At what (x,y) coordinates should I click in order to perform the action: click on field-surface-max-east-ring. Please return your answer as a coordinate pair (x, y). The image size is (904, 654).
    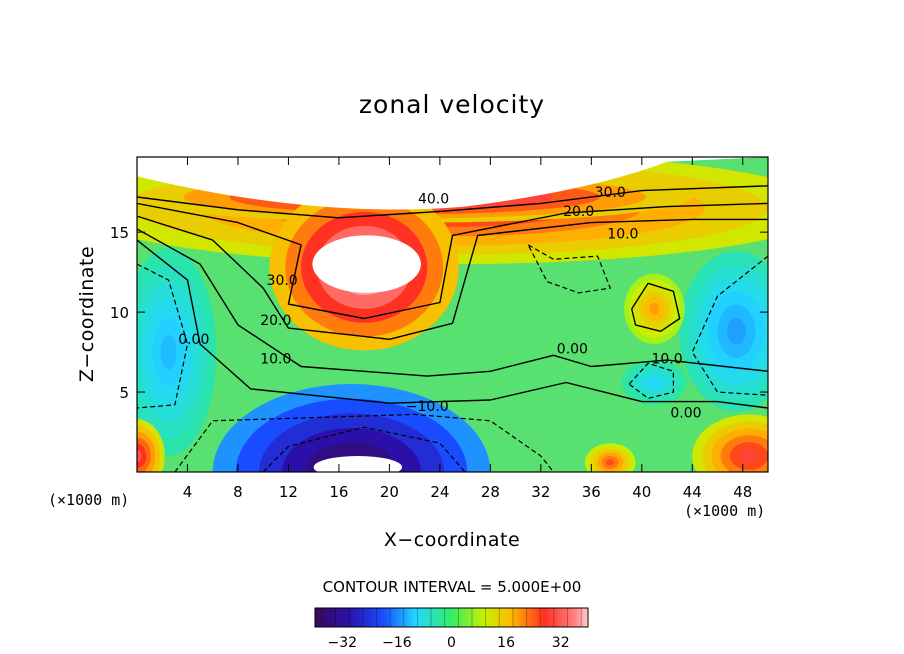
    Looking at the image, I should click on (749, 456).